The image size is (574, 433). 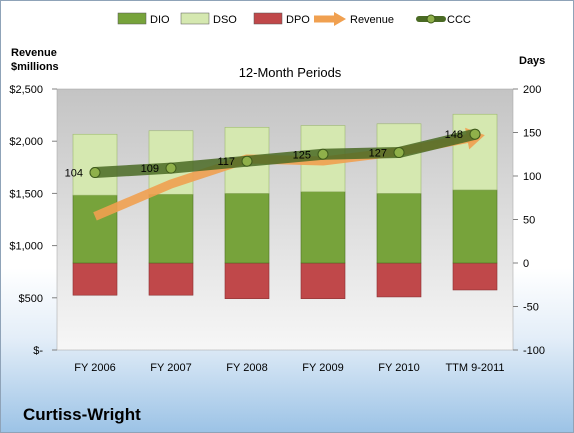 What do you see at coordinates (160, 20) in the screenshot?
I see `legend-label-dio: DIO` at bounding box center [160, 20].